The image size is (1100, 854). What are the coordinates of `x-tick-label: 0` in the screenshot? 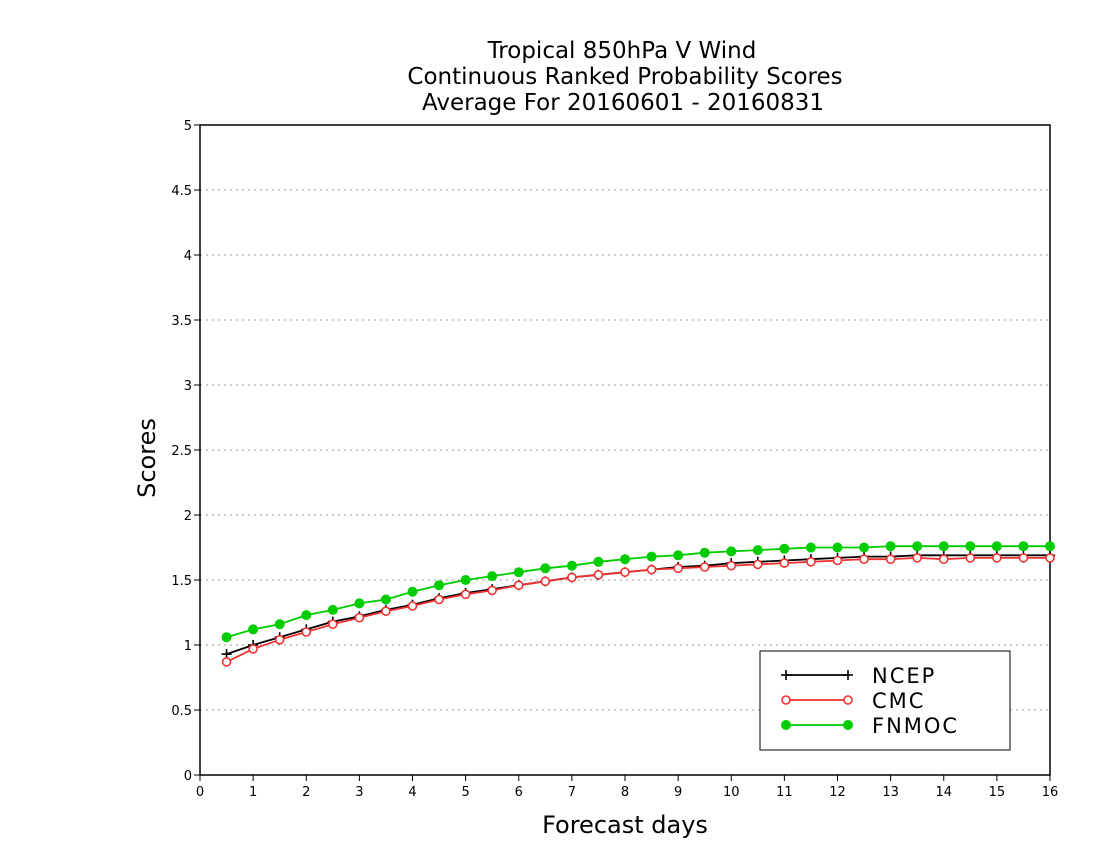 It's located at (200, 792).